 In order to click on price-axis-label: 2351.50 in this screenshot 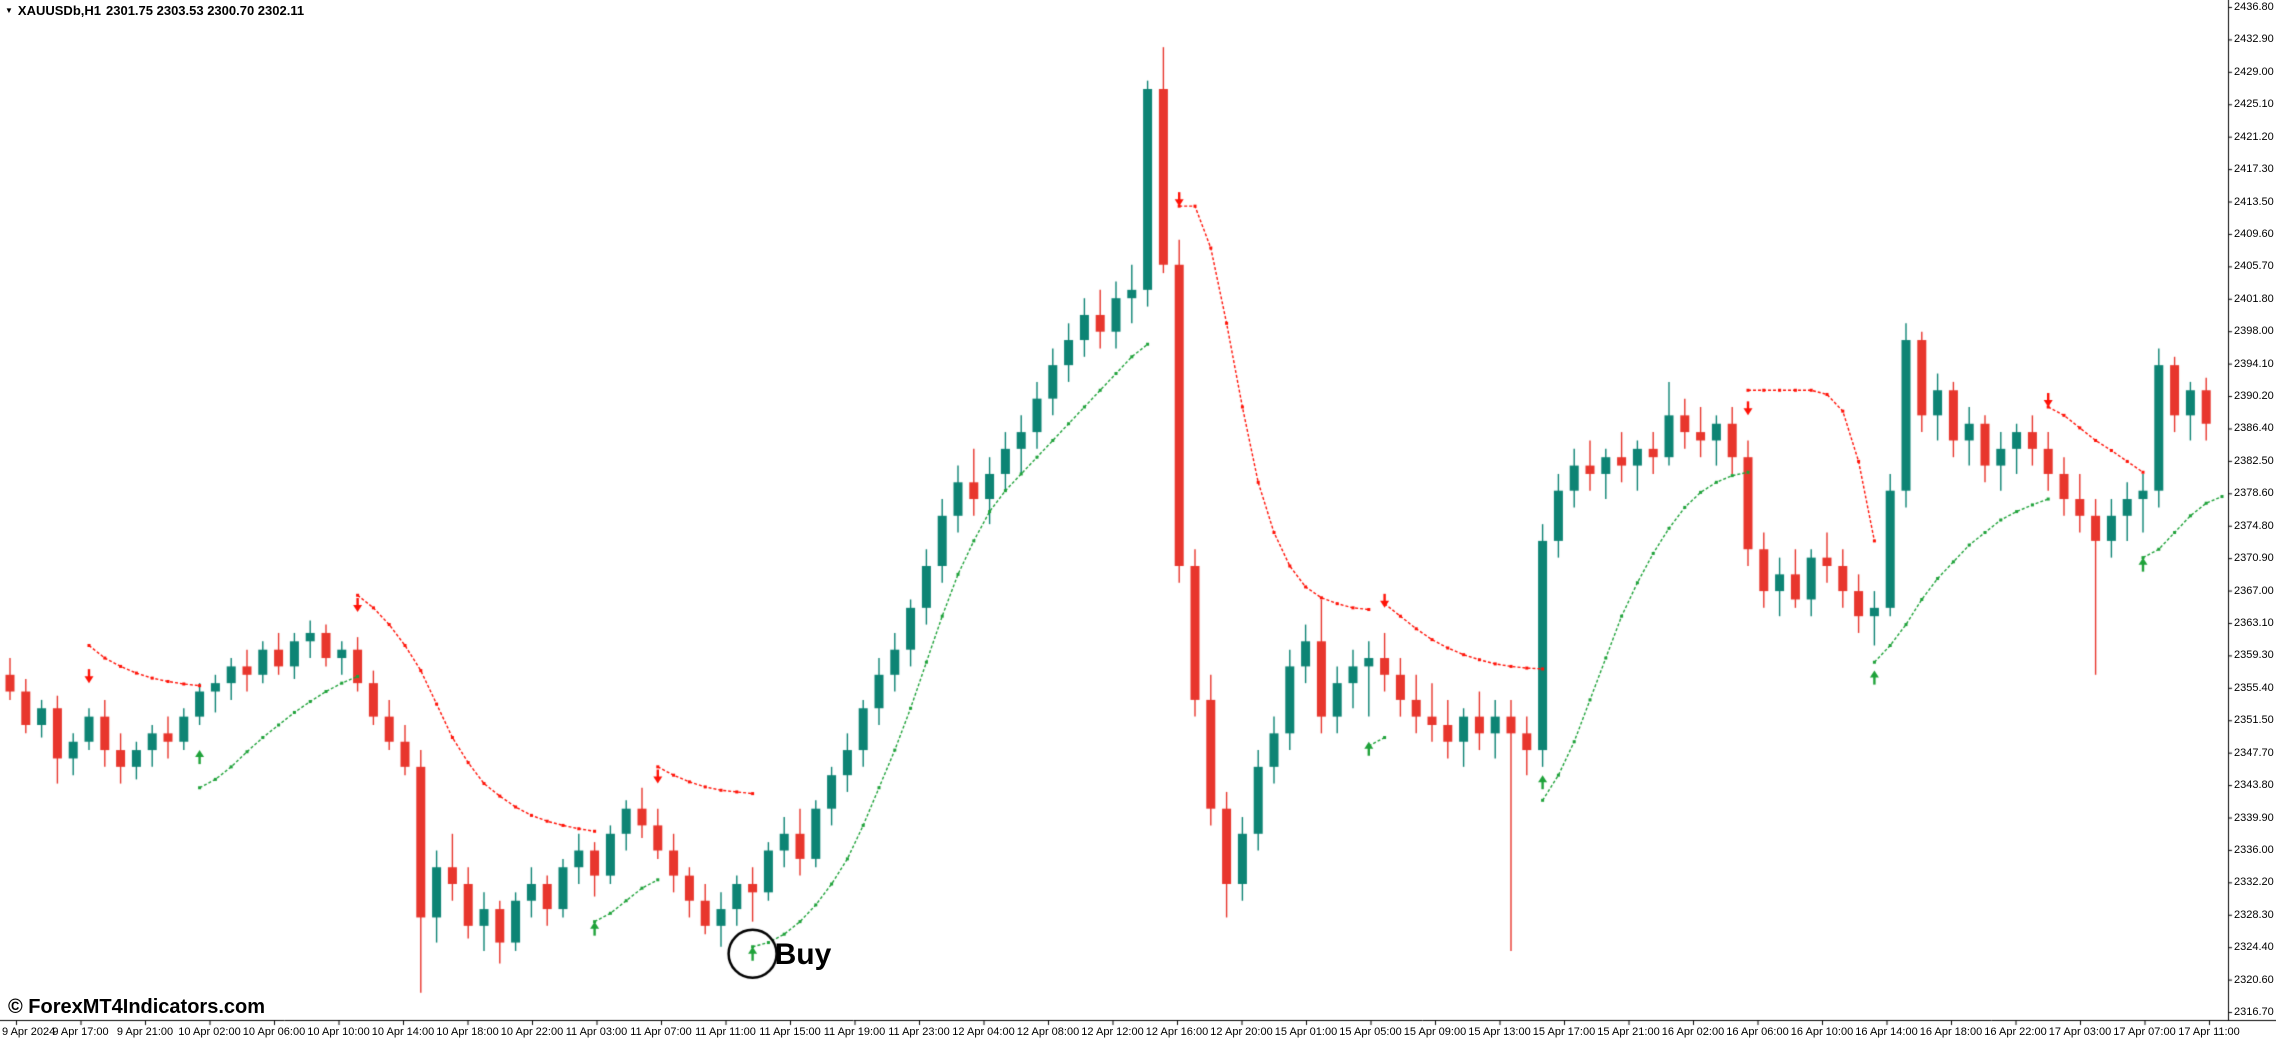, I will do `click(2254, 720)`.